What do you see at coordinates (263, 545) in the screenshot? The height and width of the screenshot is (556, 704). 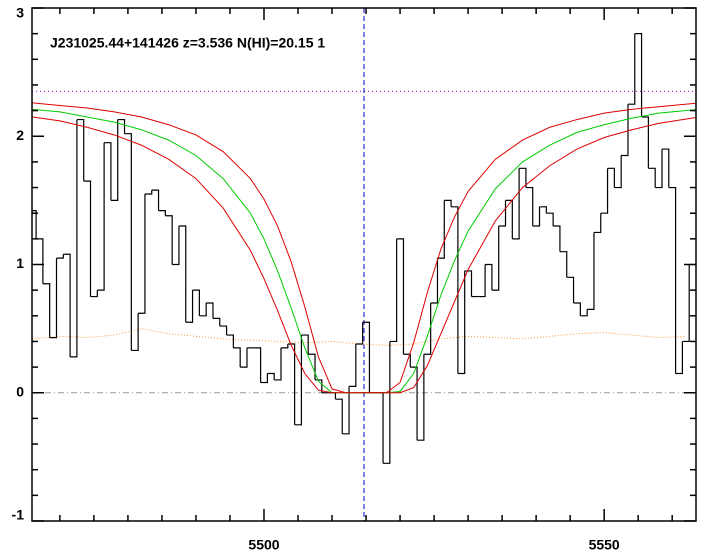 I see `x-tick-label: 5500` at bounding box center [263, 545].